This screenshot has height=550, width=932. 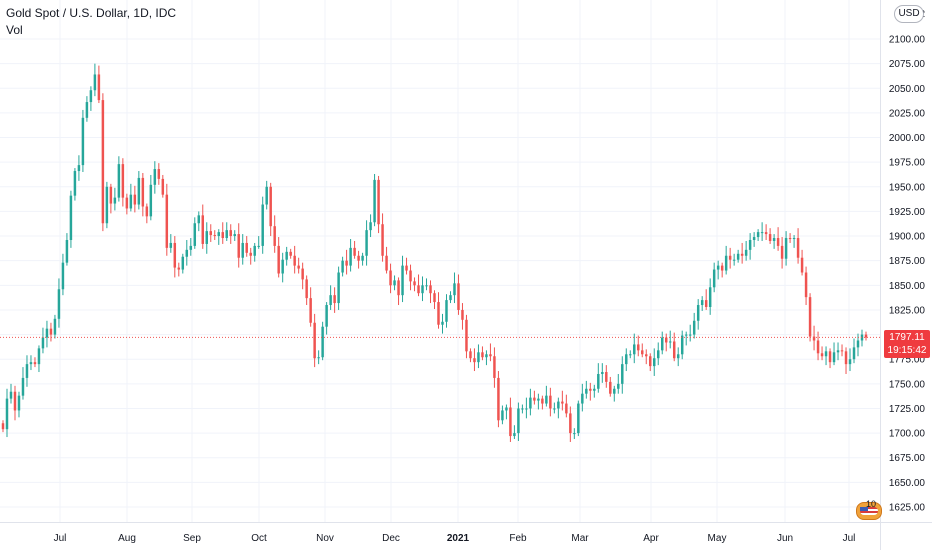 I want to click on y-tick-label: 1775.00, so click(x=907, y=360).